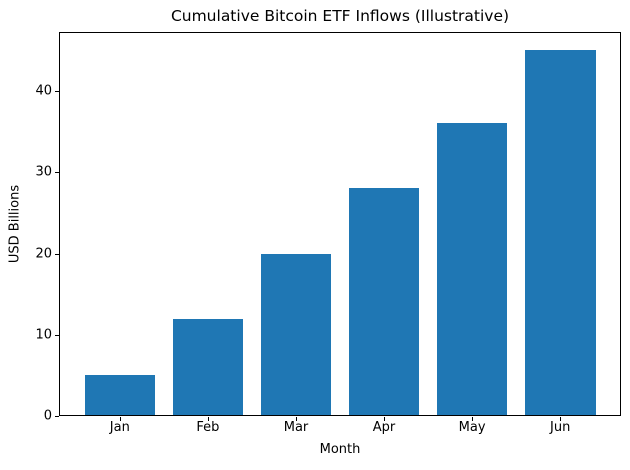  What do you see at coordinates (560, 427) in the screenshot?
I see `x-tick-label-jun: Jun` at bounding box center [560, 427].